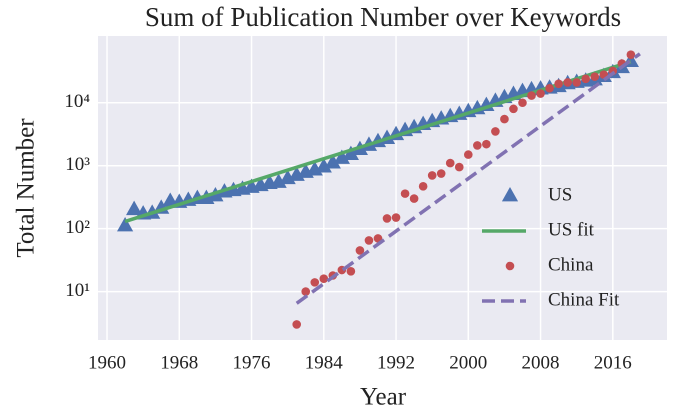 The image size is (690, 413). What do you see at coordinates (77, 227) in the screenshot?
I see `y-tick-label: 10²` at bounding box center [77, 227].